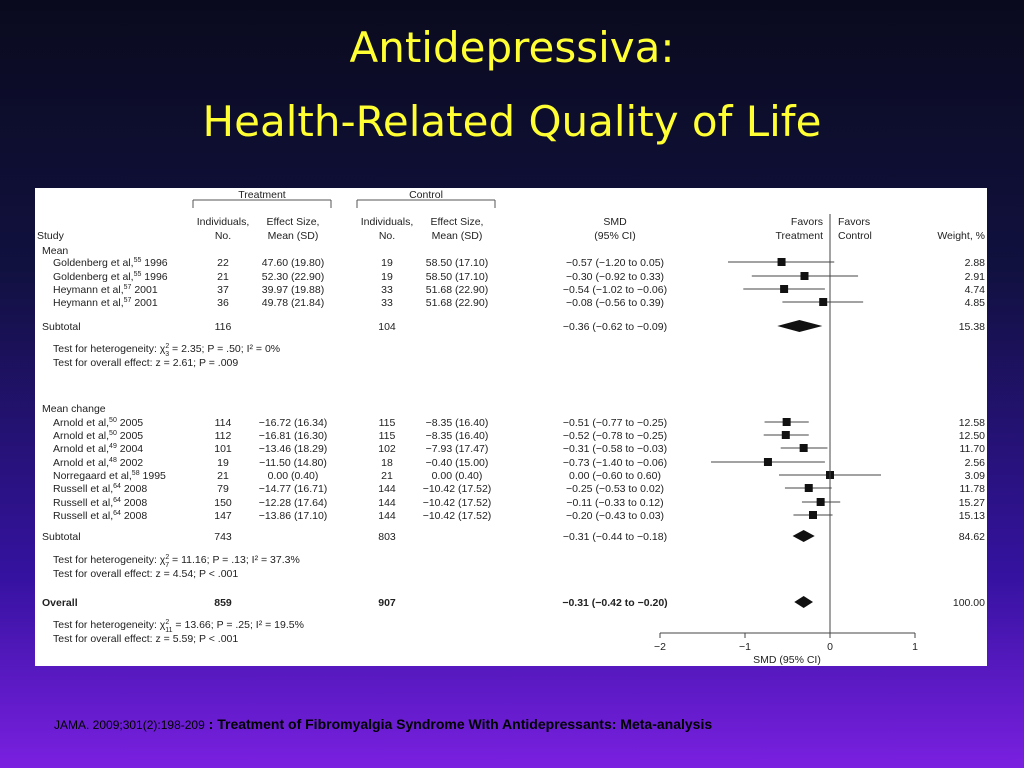  I want to click on weight-value: 4.74, so click(975, 290).